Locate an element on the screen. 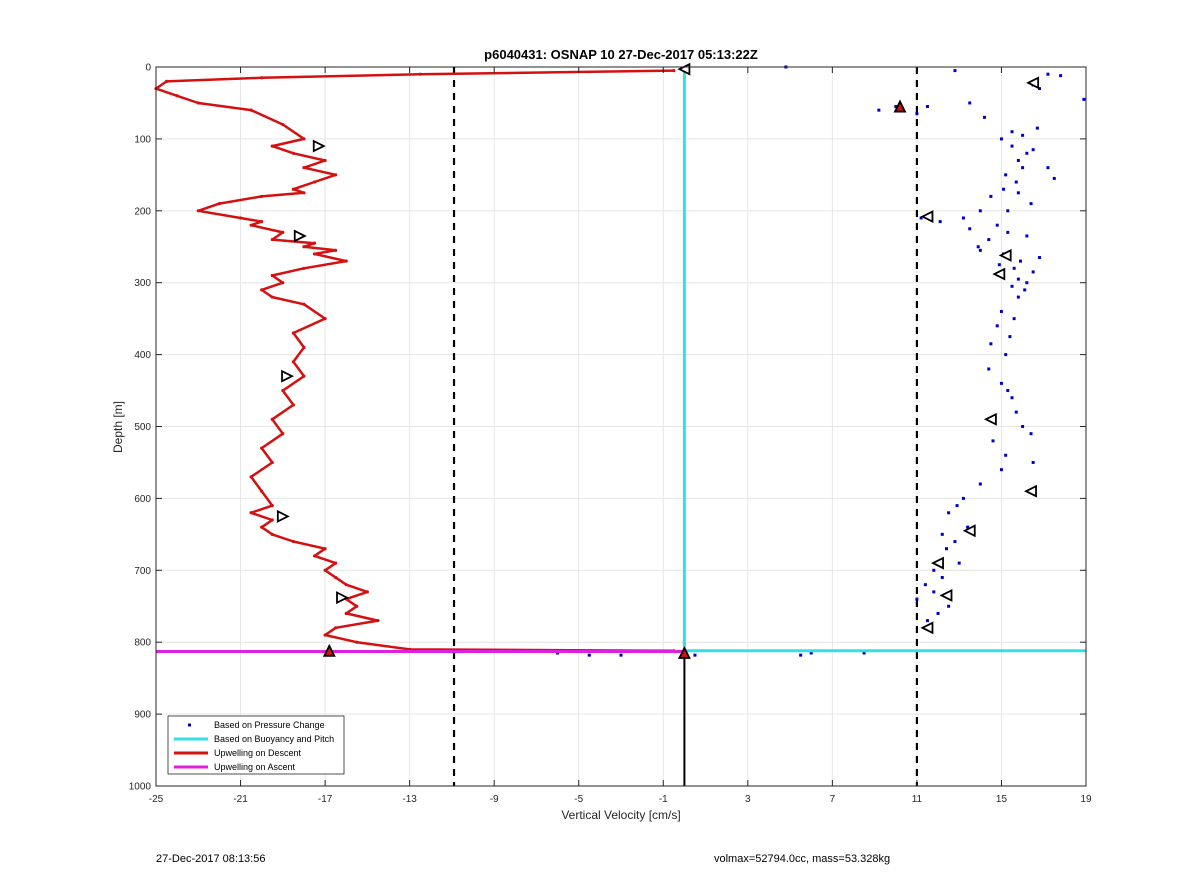  x-tick-label: -25 is located at coordinates (156, 799).